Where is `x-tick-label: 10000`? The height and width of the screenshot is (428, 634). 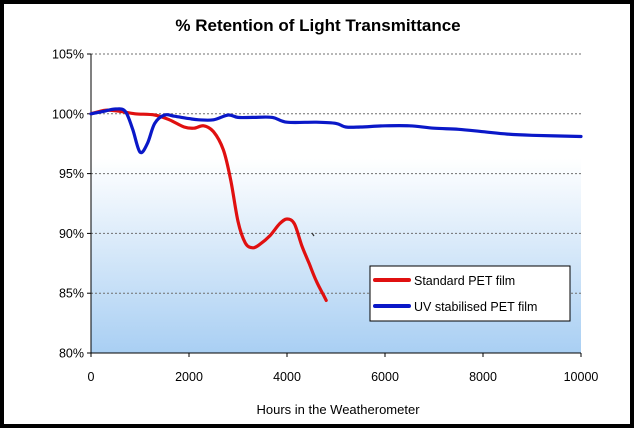 x-tick-label: 10000 is located at coordinates (581, 377).